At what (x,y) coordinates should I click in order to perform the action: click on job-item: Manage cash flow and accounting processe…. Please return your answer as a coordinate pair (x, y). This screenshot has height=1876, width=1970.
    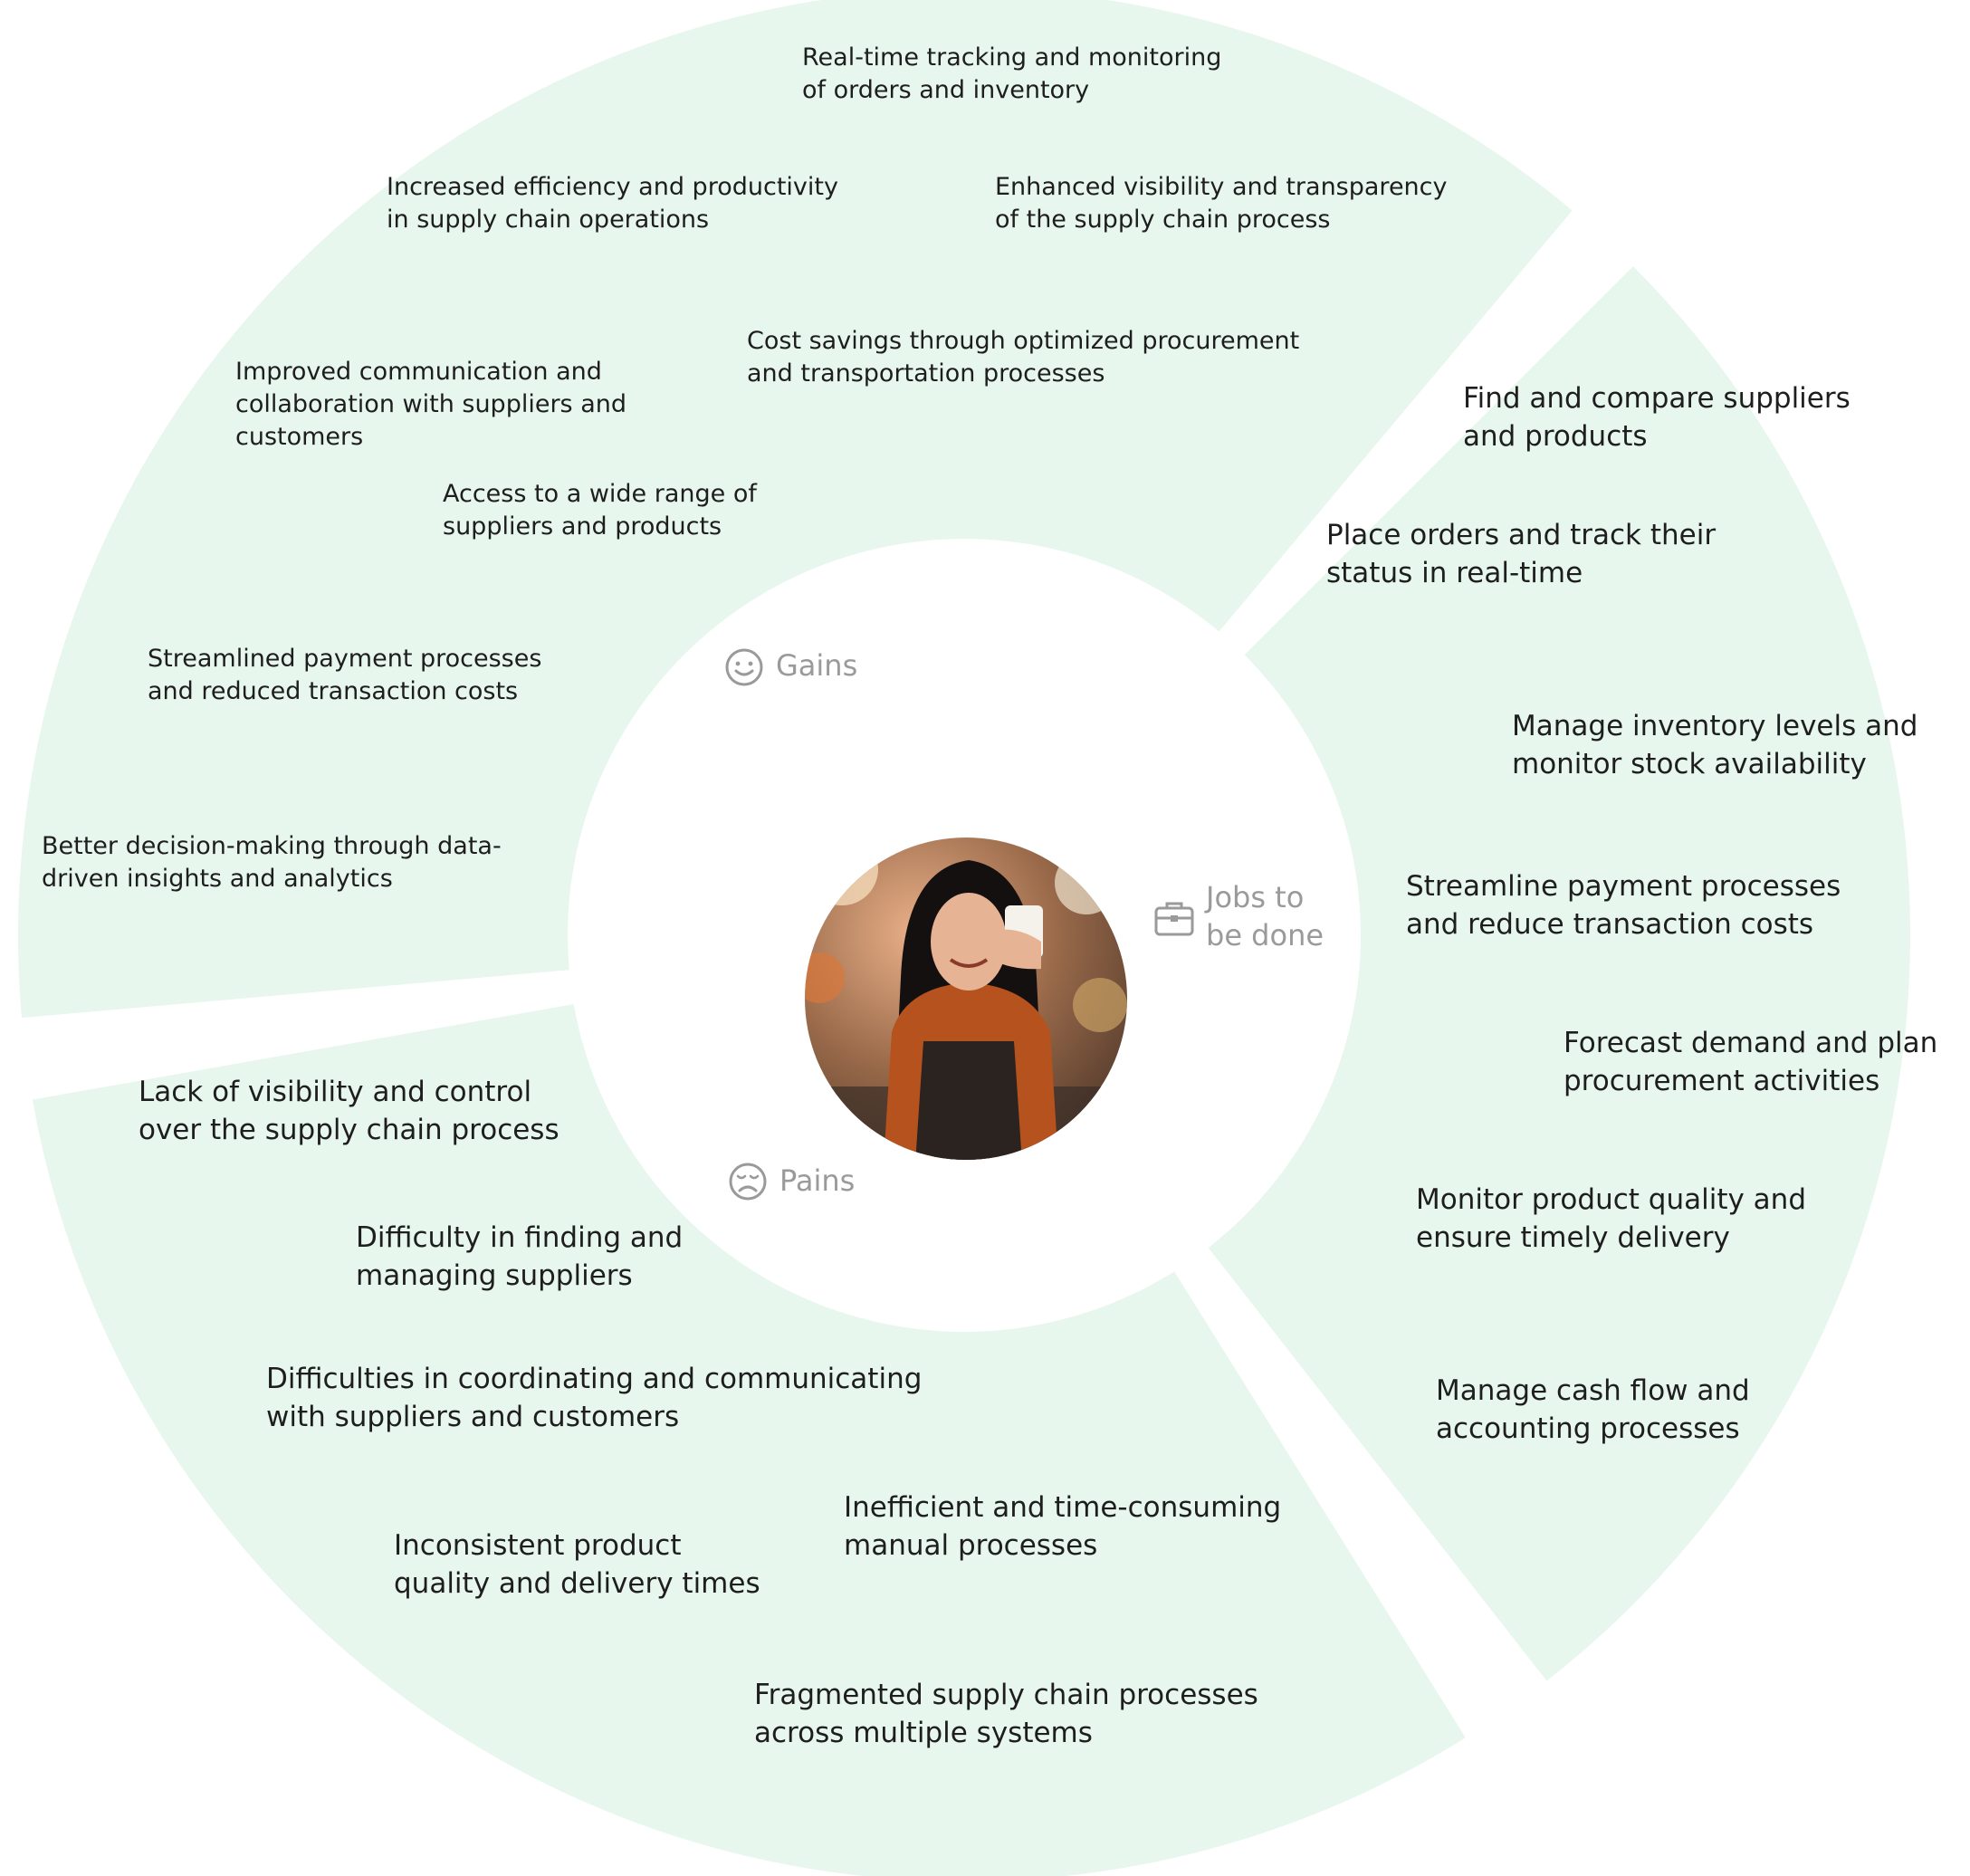
    Looking at the image, I should click on (1593, 1409).